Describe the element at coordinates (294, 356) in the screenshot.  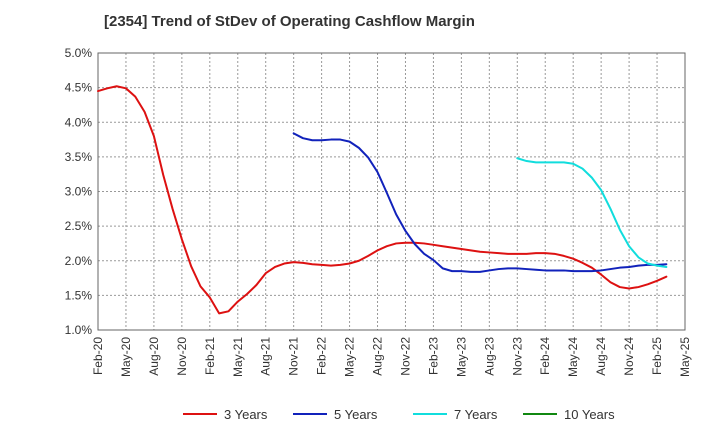
I see `x-tick-label: Nov-21` at that location.